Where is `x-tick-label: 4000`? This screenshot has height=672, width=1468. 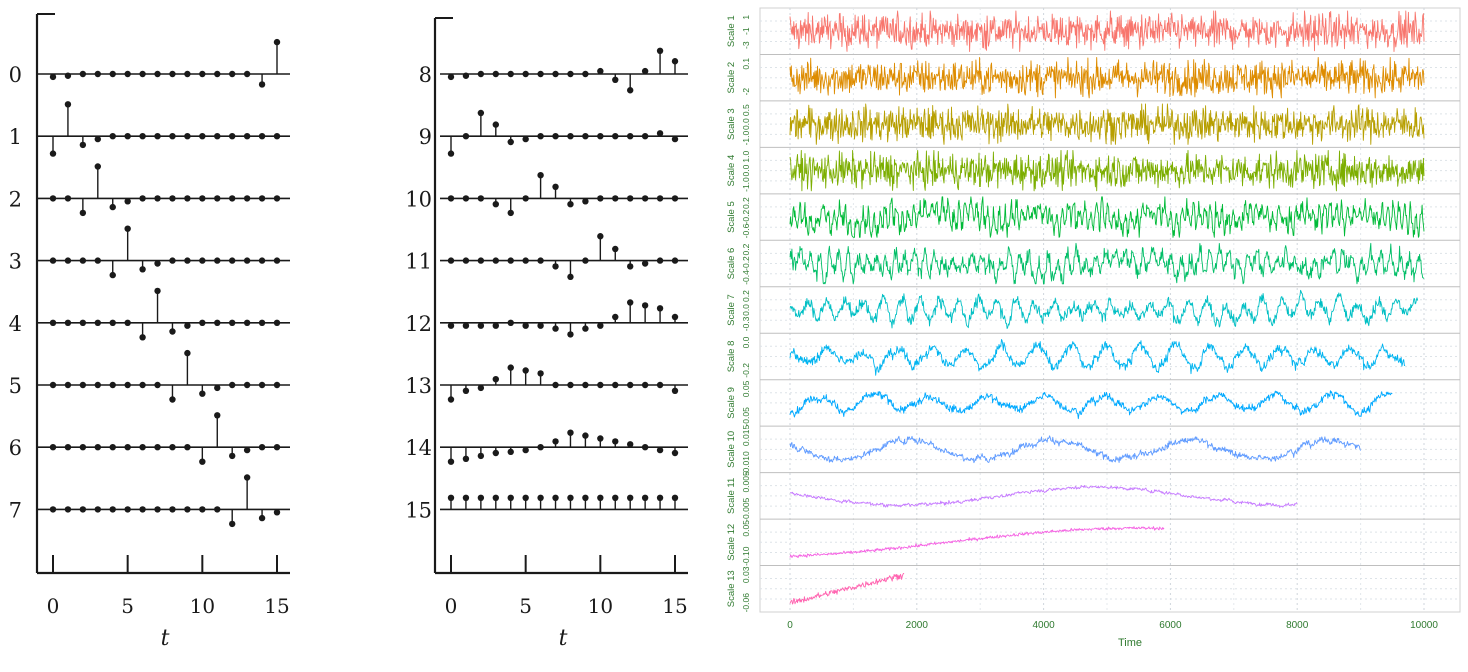 x-tick-label: 4000 is located at coordinates (1043, 625).